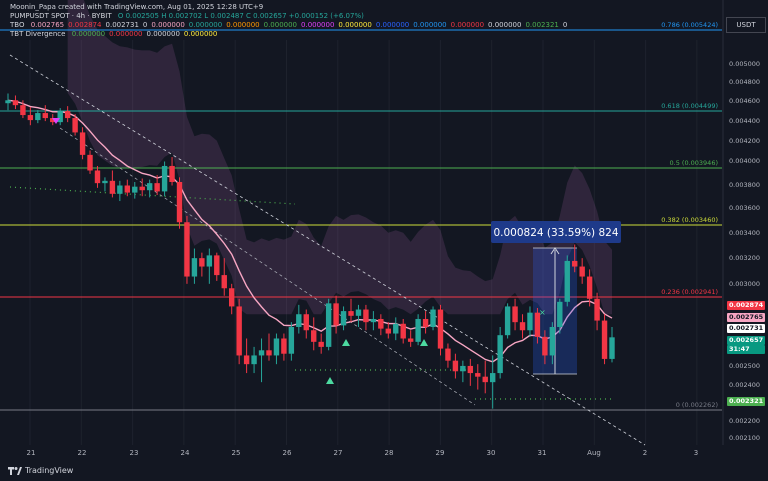  Describe the element at coordinates (746, 349) in the screenshot. I see `price-tag: 31:47` at that location.